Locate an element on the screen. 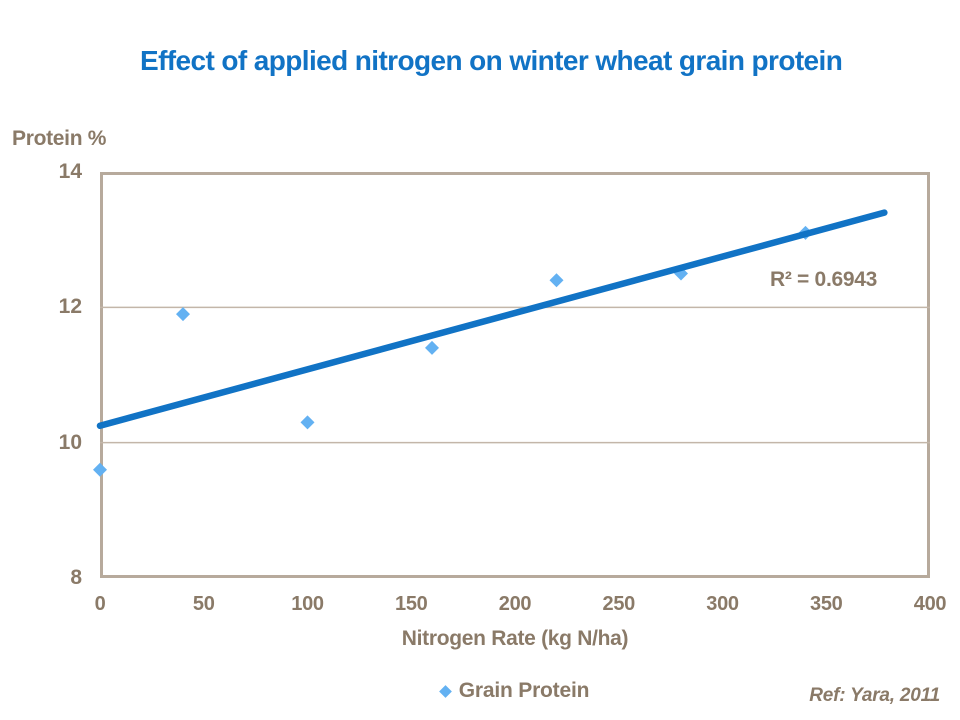 The width and height of the screenshot is (960, 720). y-tick-label: 12 is located at coordinates (70, 307).